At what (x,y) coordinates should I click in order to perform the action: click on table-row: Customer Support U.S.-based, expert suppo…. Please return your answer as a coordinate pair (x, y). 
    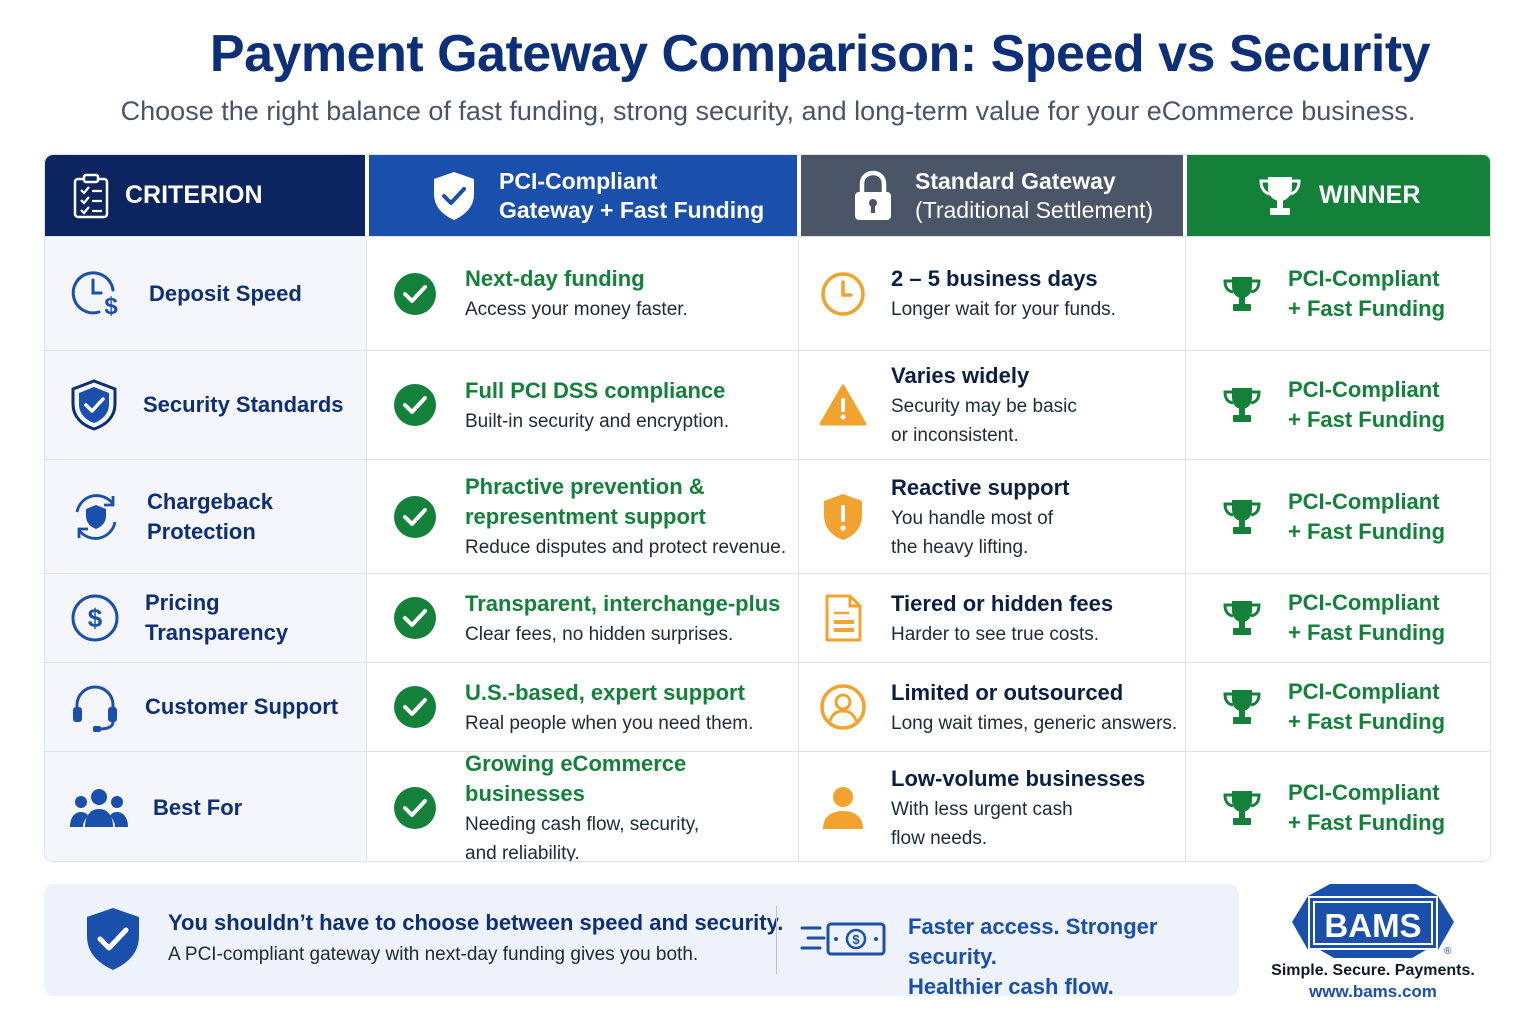
    Looking at the image, I should click on (767, 706).